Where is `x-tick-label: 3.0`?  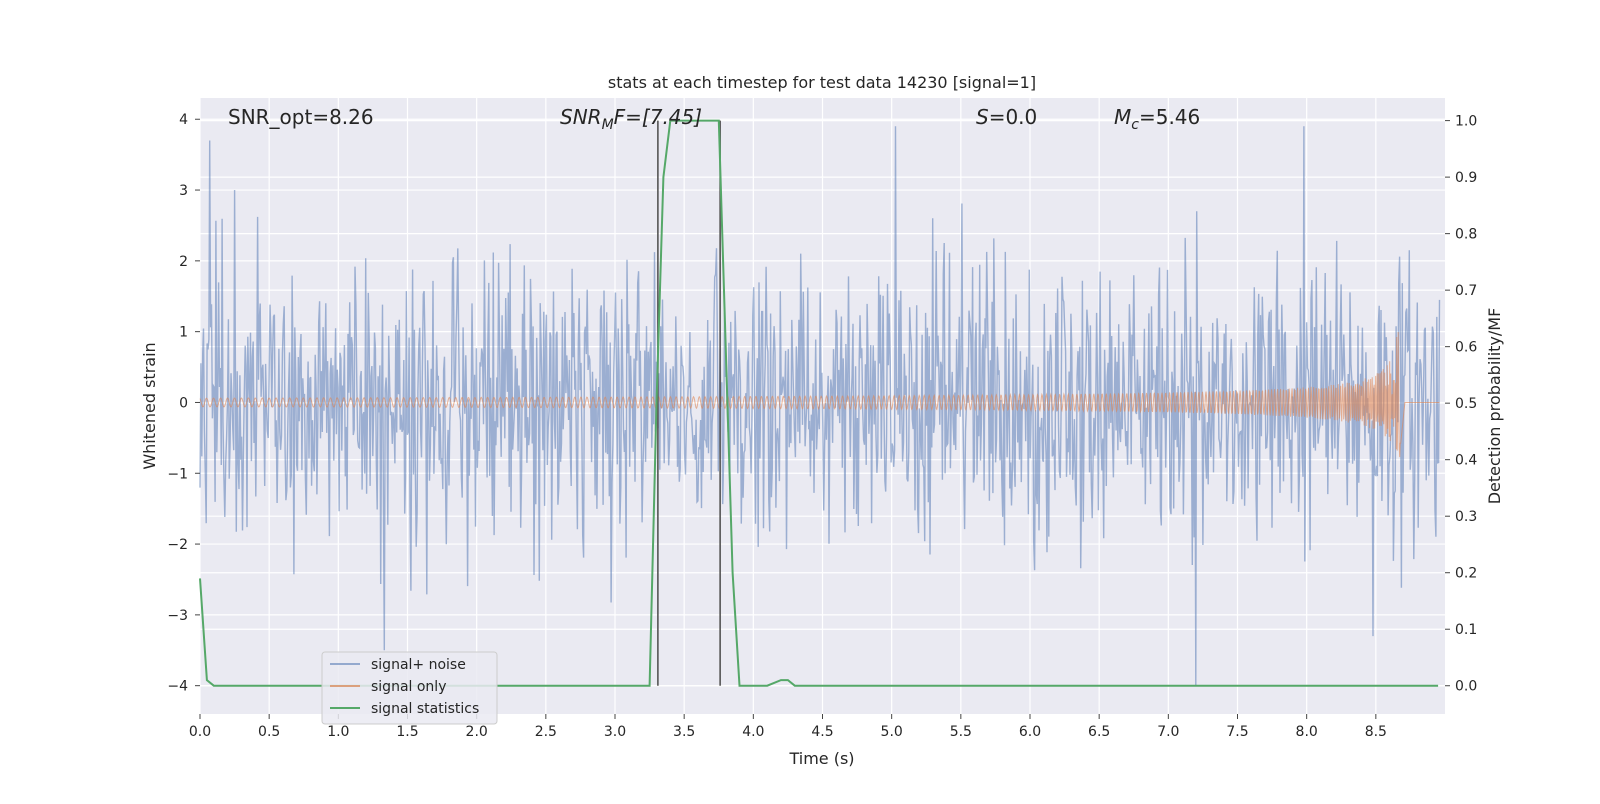 x-tick-label: 3.0 is located at coordinates (615, 732).